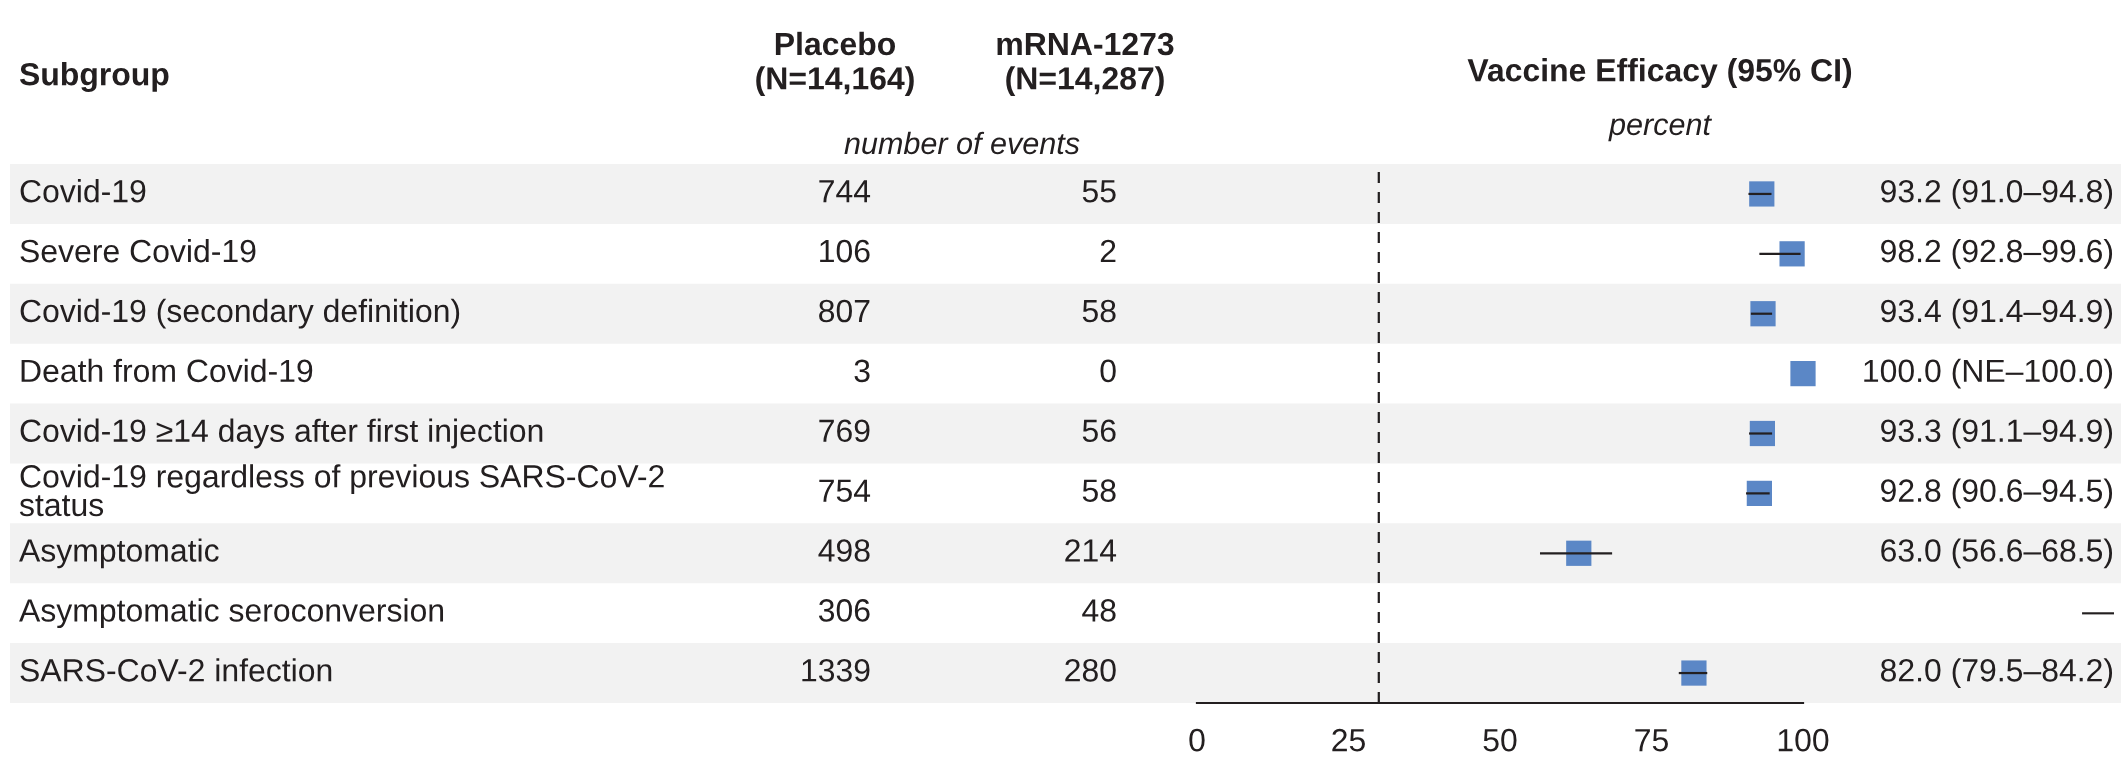 This screenshot has height=759, width=2121. I want to click on category-label: Death from Covid-19, so click(167, 370).